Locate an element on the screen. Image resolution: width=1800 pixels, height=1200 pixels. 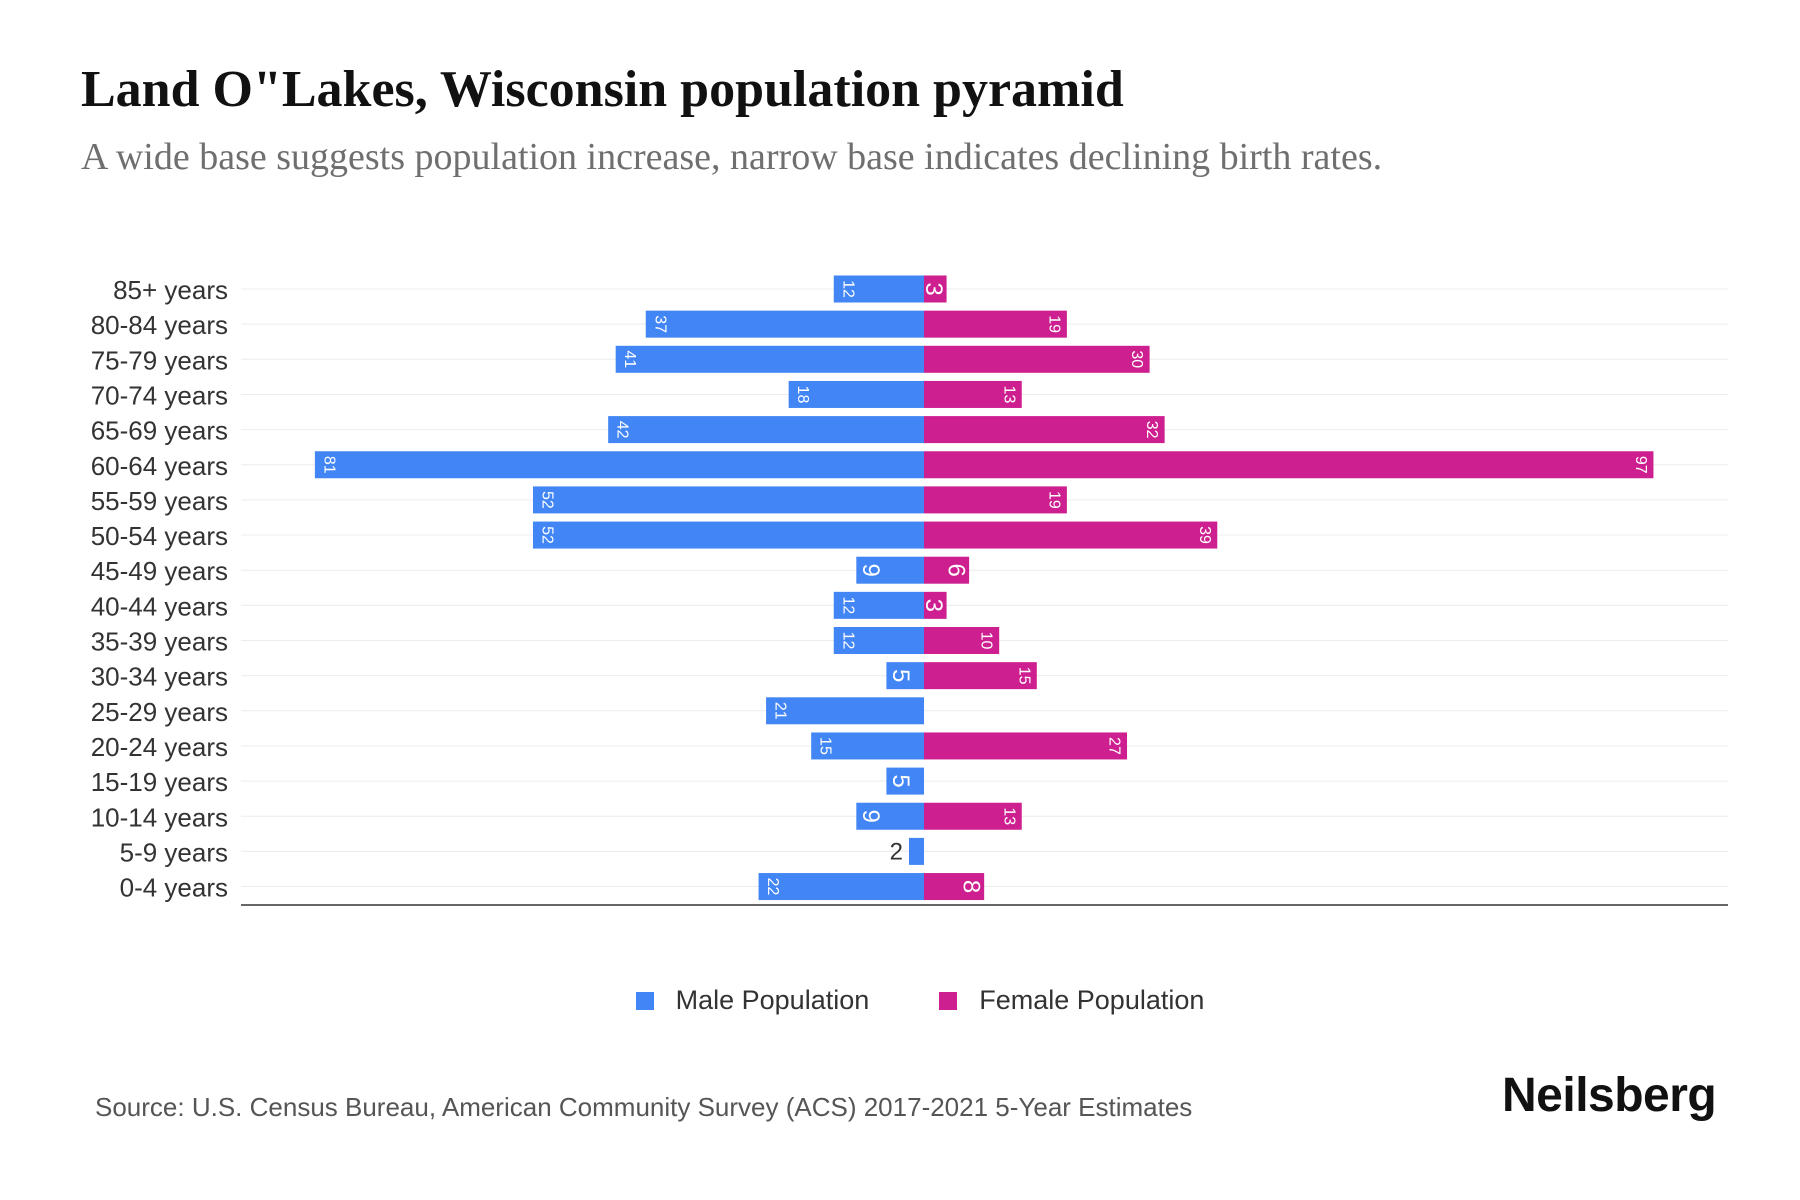
data-label-male: 22 is located at coordinates (772, 887).